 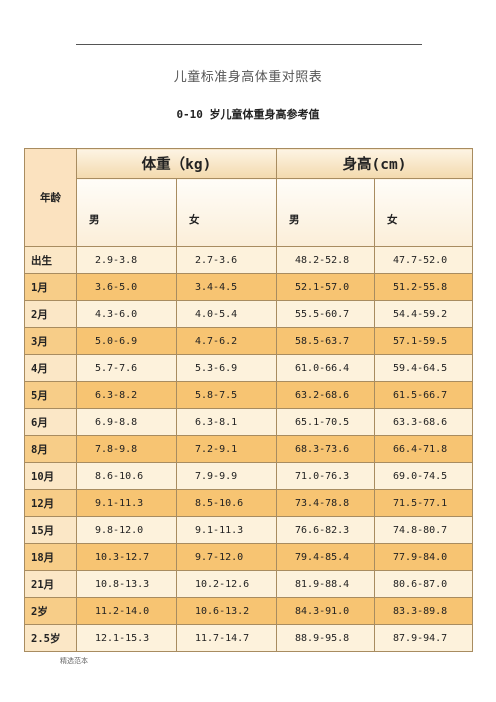 I want to click on table-row: 18月 10.3-12.7 9.7-12.0 79.4-85.4 77.9-84.0, so click(x=249, y=557).